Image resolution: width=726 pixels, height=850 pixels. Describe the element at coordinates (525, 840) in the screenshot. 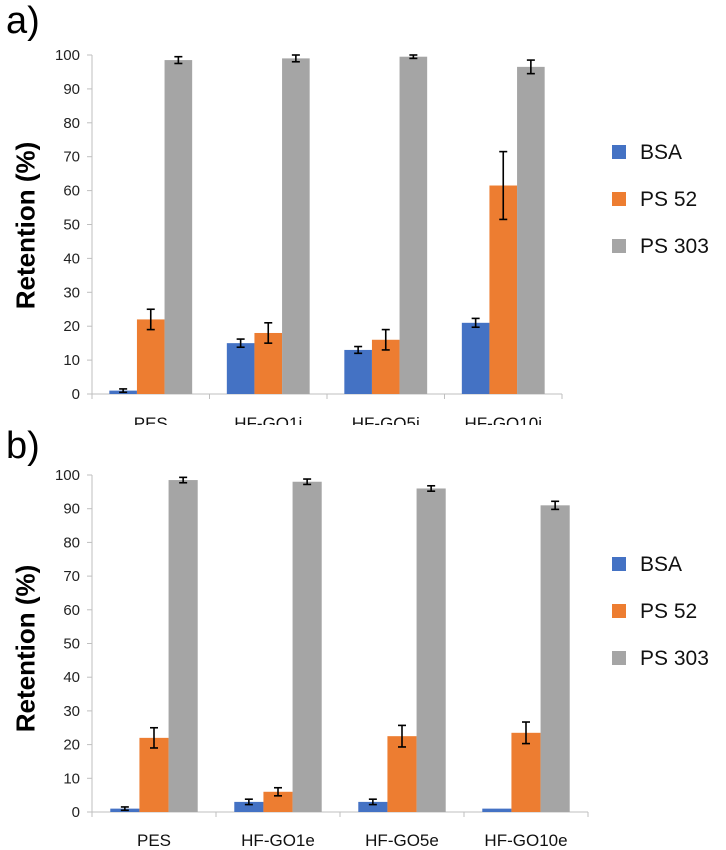

I see `category-label: HF-GO10e` at that location.